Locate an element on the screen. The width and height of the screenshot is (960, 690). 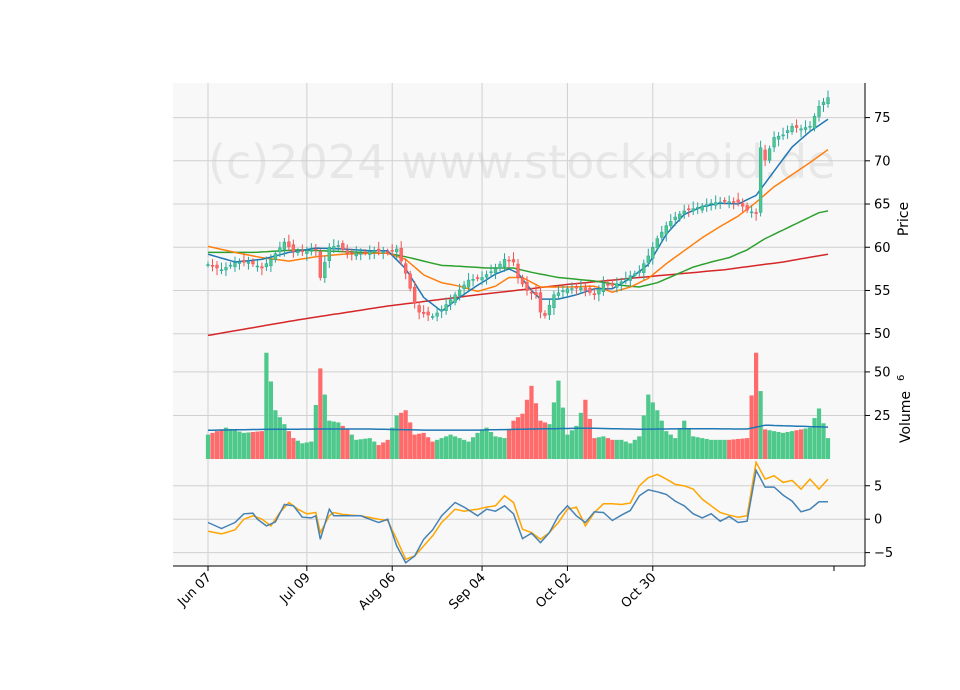
volume-tick-label: 25 is located at coordinates (882, 416).